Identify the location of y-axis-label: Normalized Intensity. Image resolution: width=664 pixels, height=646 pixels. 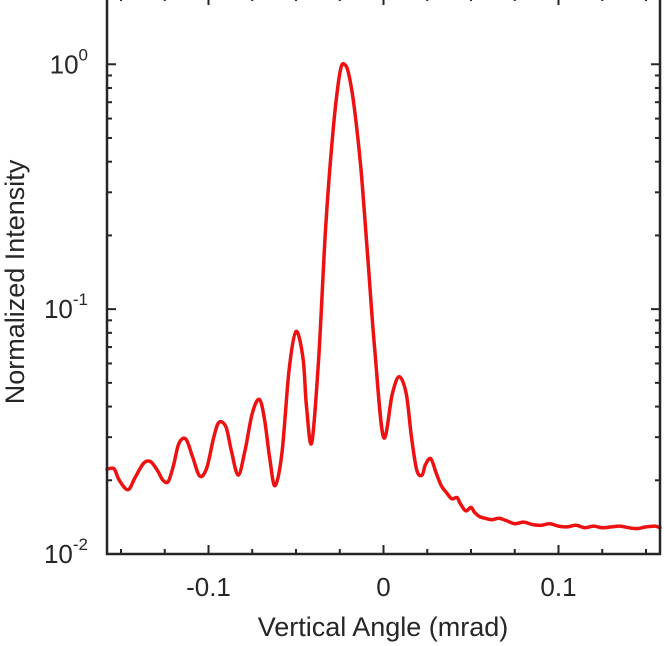
(15, 281).